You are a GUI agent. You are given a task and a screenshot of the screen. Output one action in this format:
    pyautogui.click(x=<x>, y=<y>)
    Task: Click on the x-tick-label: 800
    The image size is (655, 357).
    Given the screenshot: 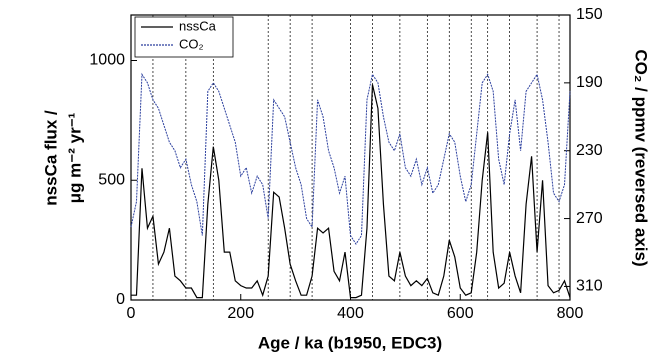 What is the action you would take?
    pyautogui.click(x=570, y=313)
    